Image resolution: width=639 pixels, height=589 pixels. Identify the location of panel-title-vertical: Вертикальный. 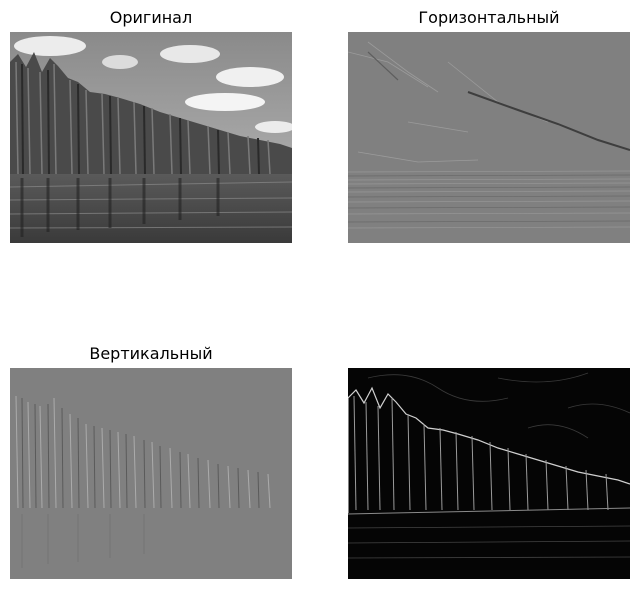
(151, 353).